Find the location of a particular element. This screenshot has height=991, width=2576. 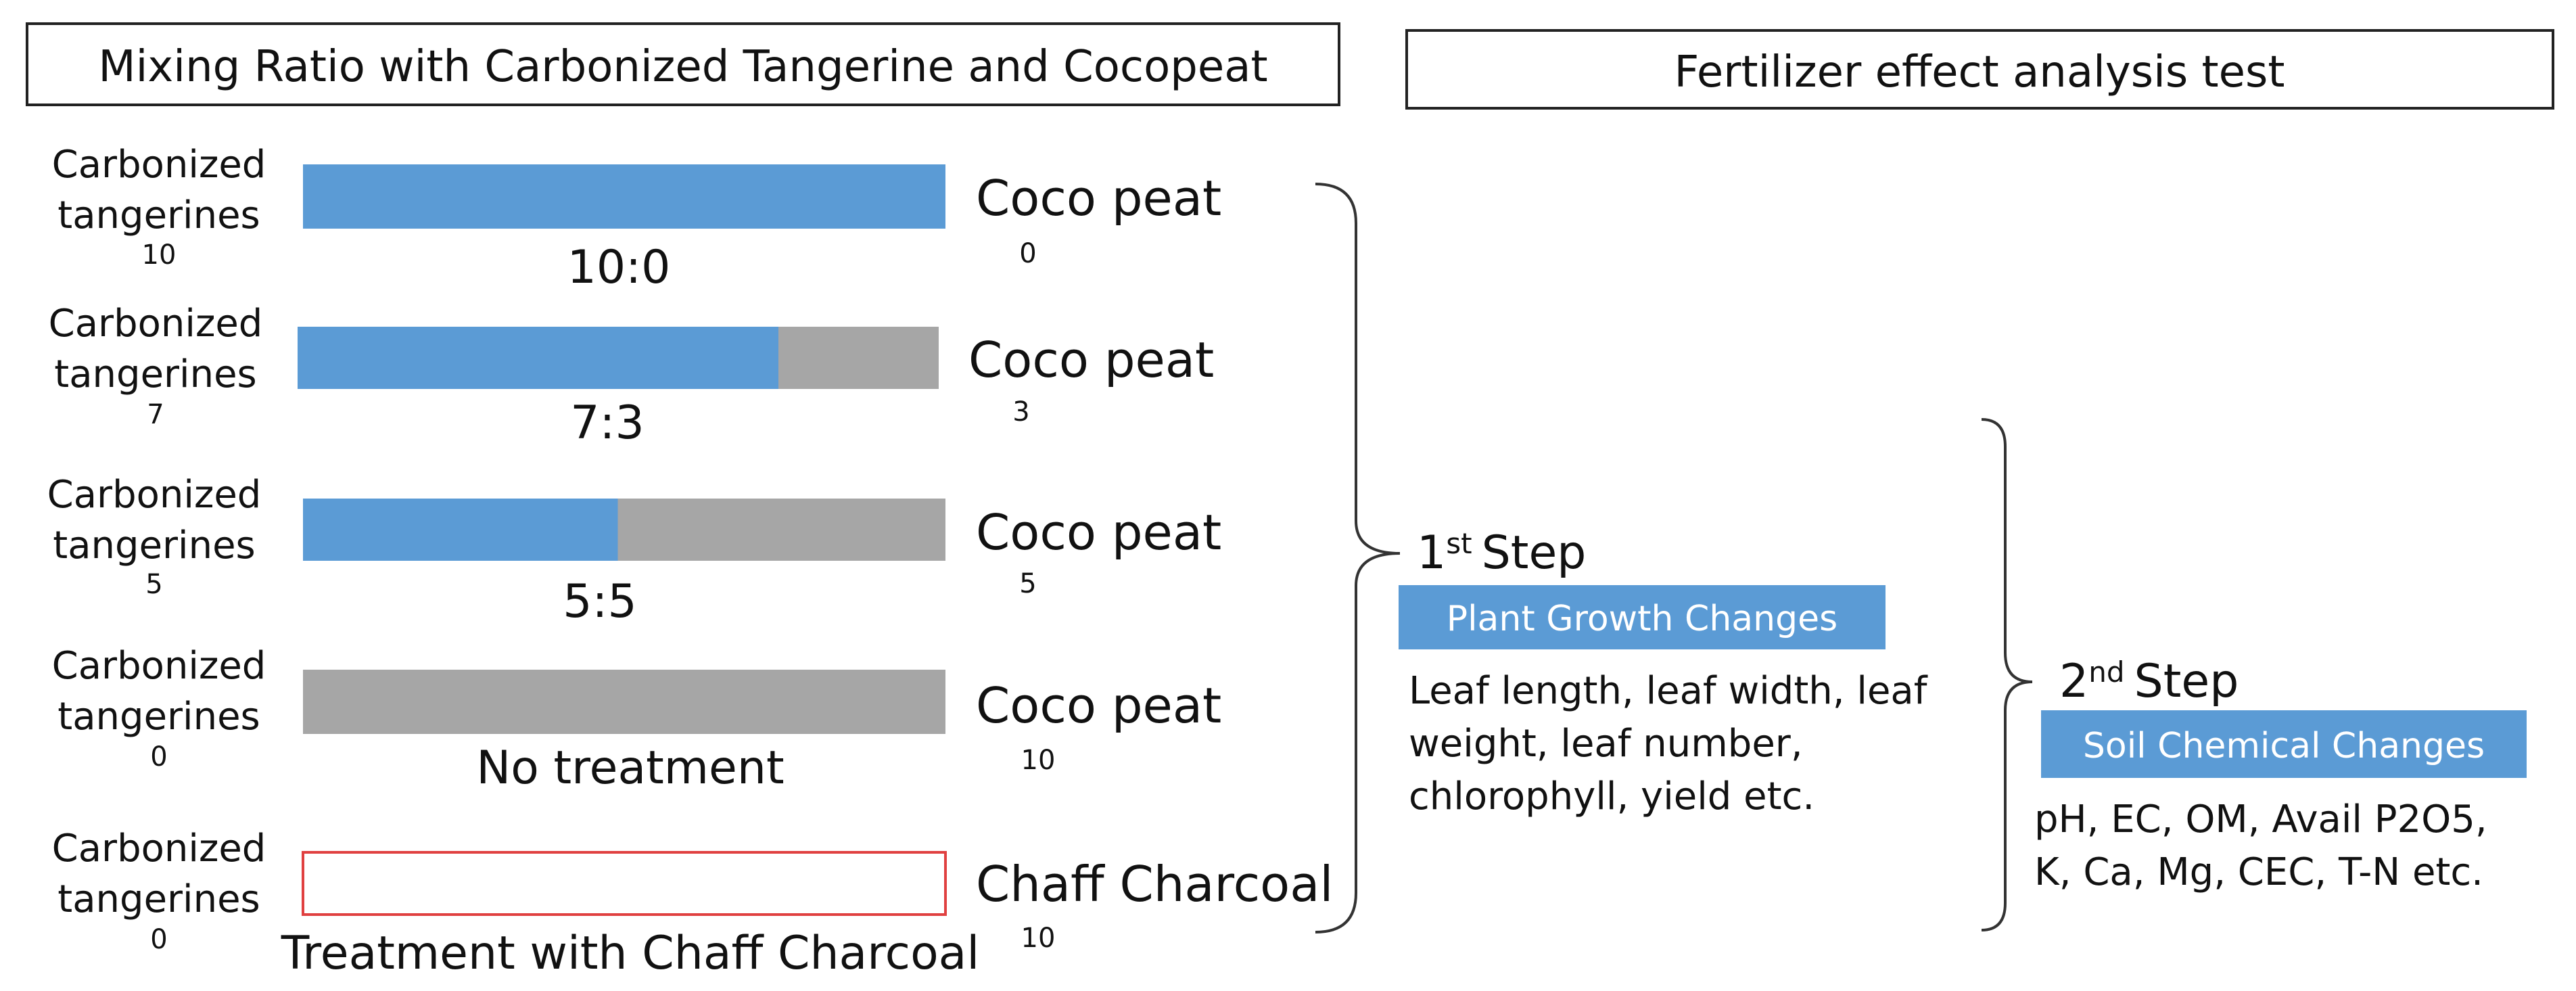

mix-3-right-amount: 5 is located at coordinates (1027, 583).